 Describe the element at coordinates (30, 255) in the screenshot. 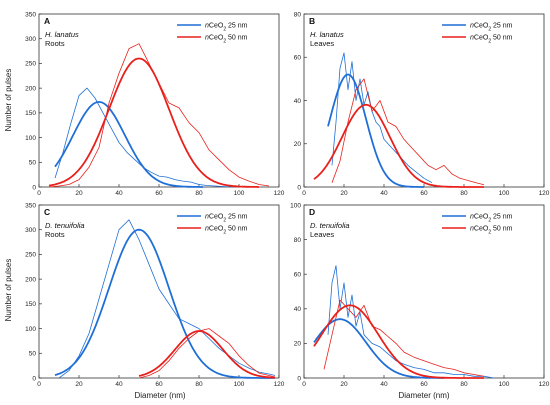

I see `y-tick-label: 250` at that location.